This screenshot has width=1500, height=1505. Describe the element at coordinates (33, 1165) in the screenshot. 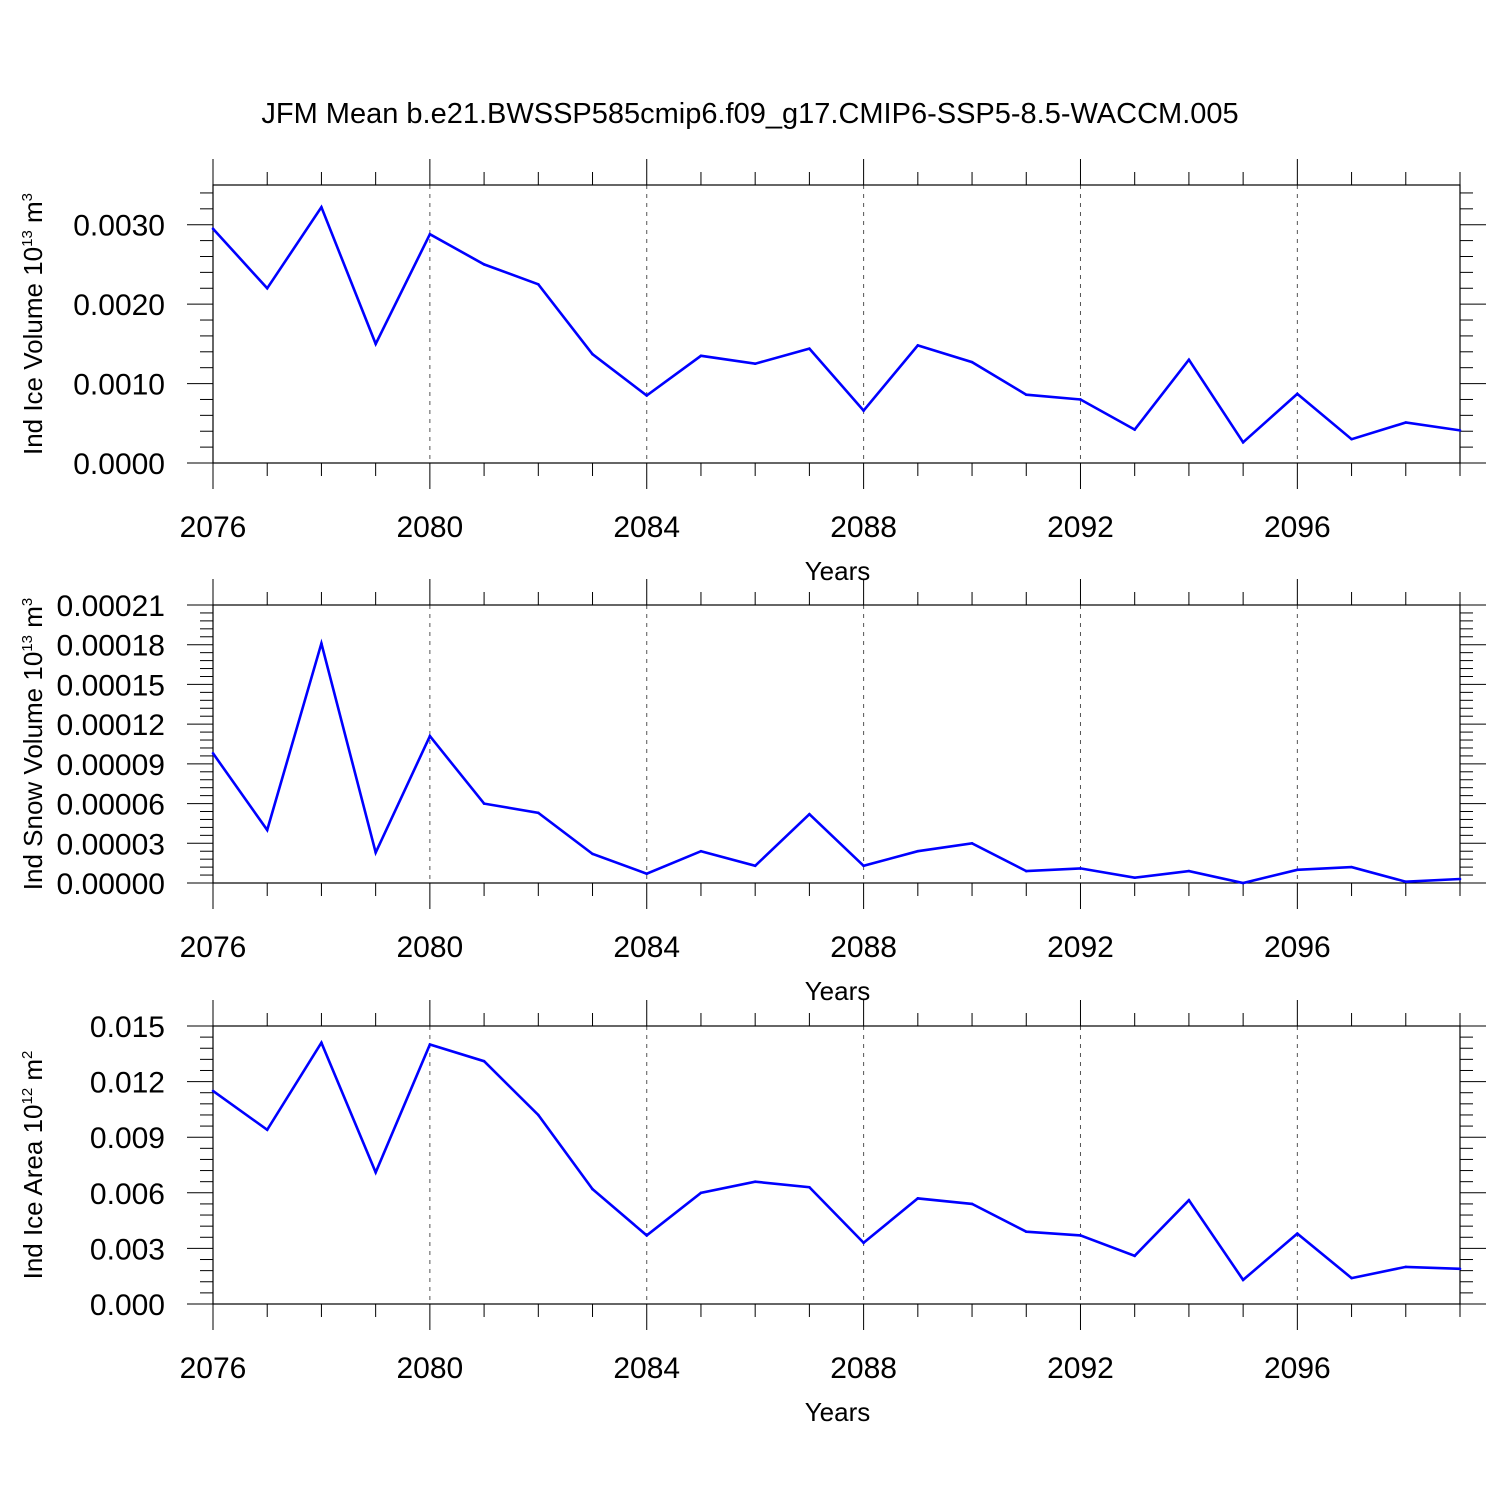

I see `y-axis-label: Ind Ice Area 1012 m2` at that location.